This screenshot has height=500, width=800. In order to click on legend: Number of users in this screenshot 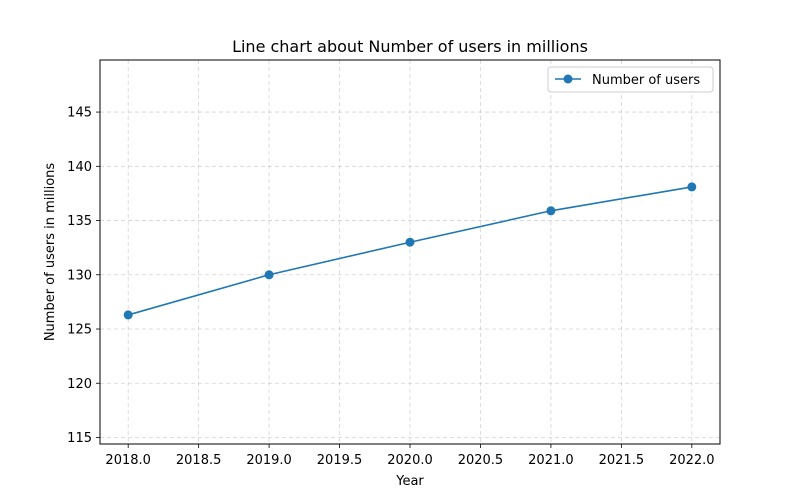, I will do `click(630, 79)`.